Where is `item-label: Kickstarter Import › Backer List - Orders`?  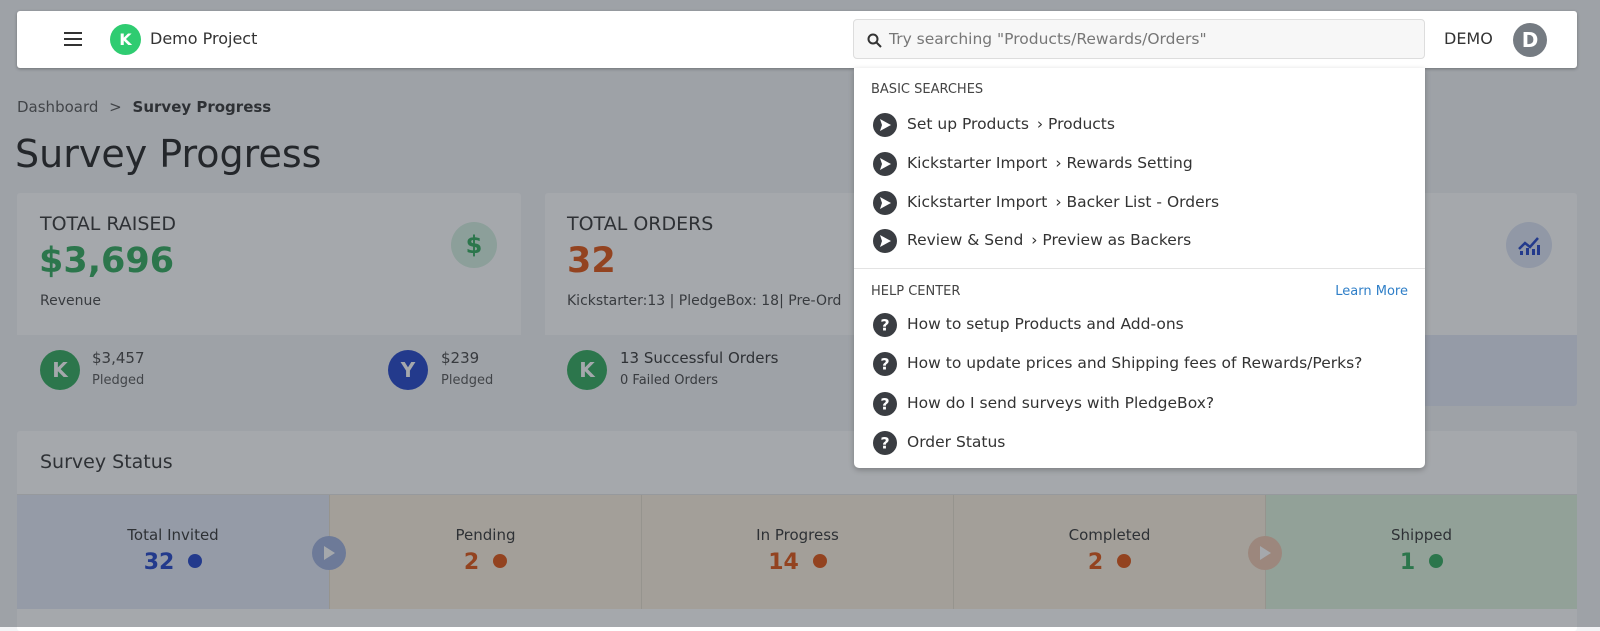 item-label: Kickstarter Import › Backer List - Orders is located at coordinates (1063, 201).